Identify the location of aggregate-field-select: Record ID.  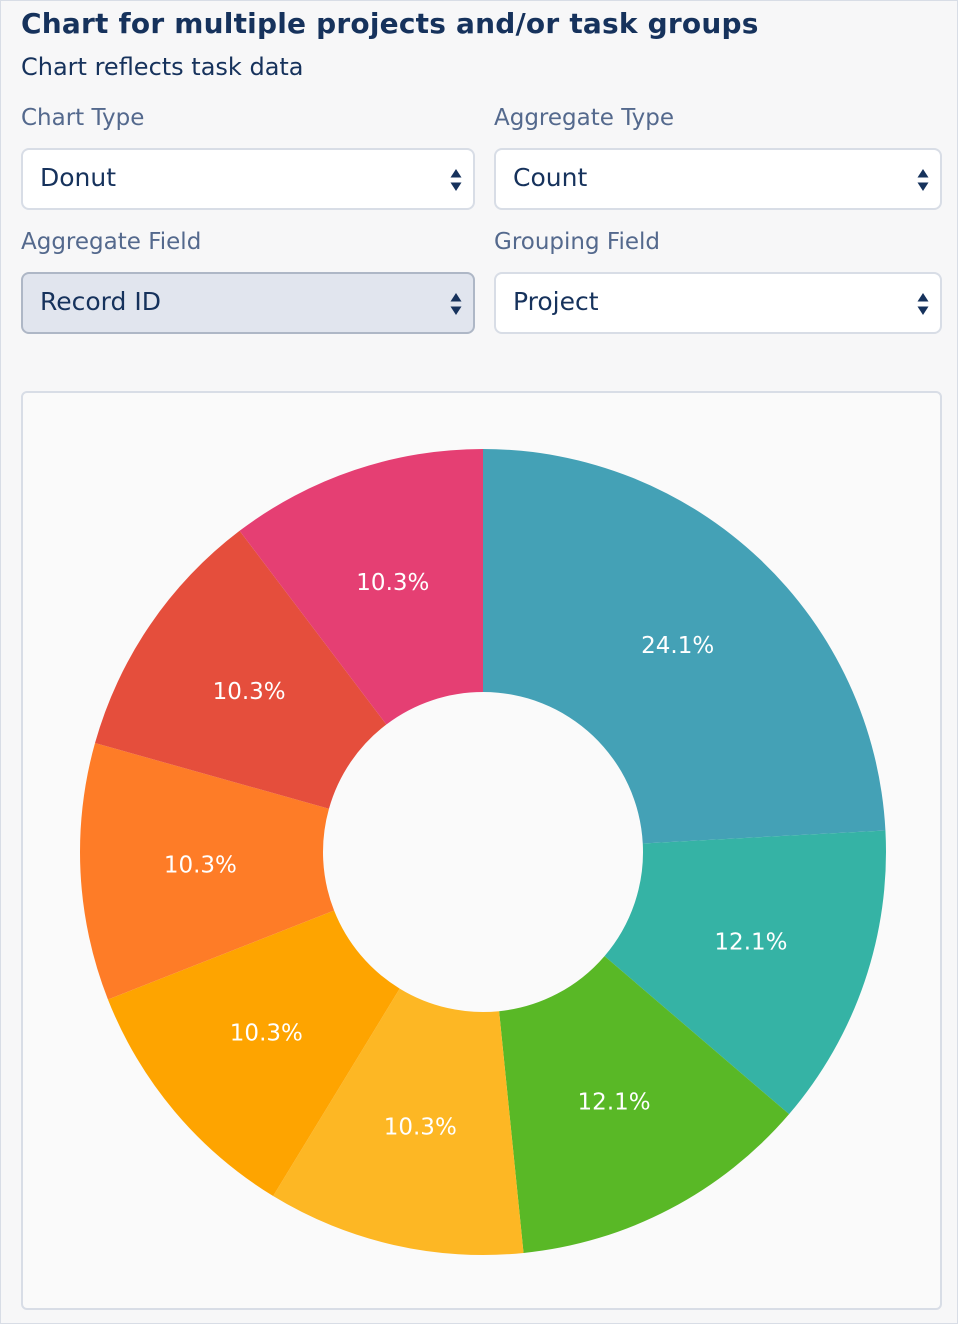
(248, 303).